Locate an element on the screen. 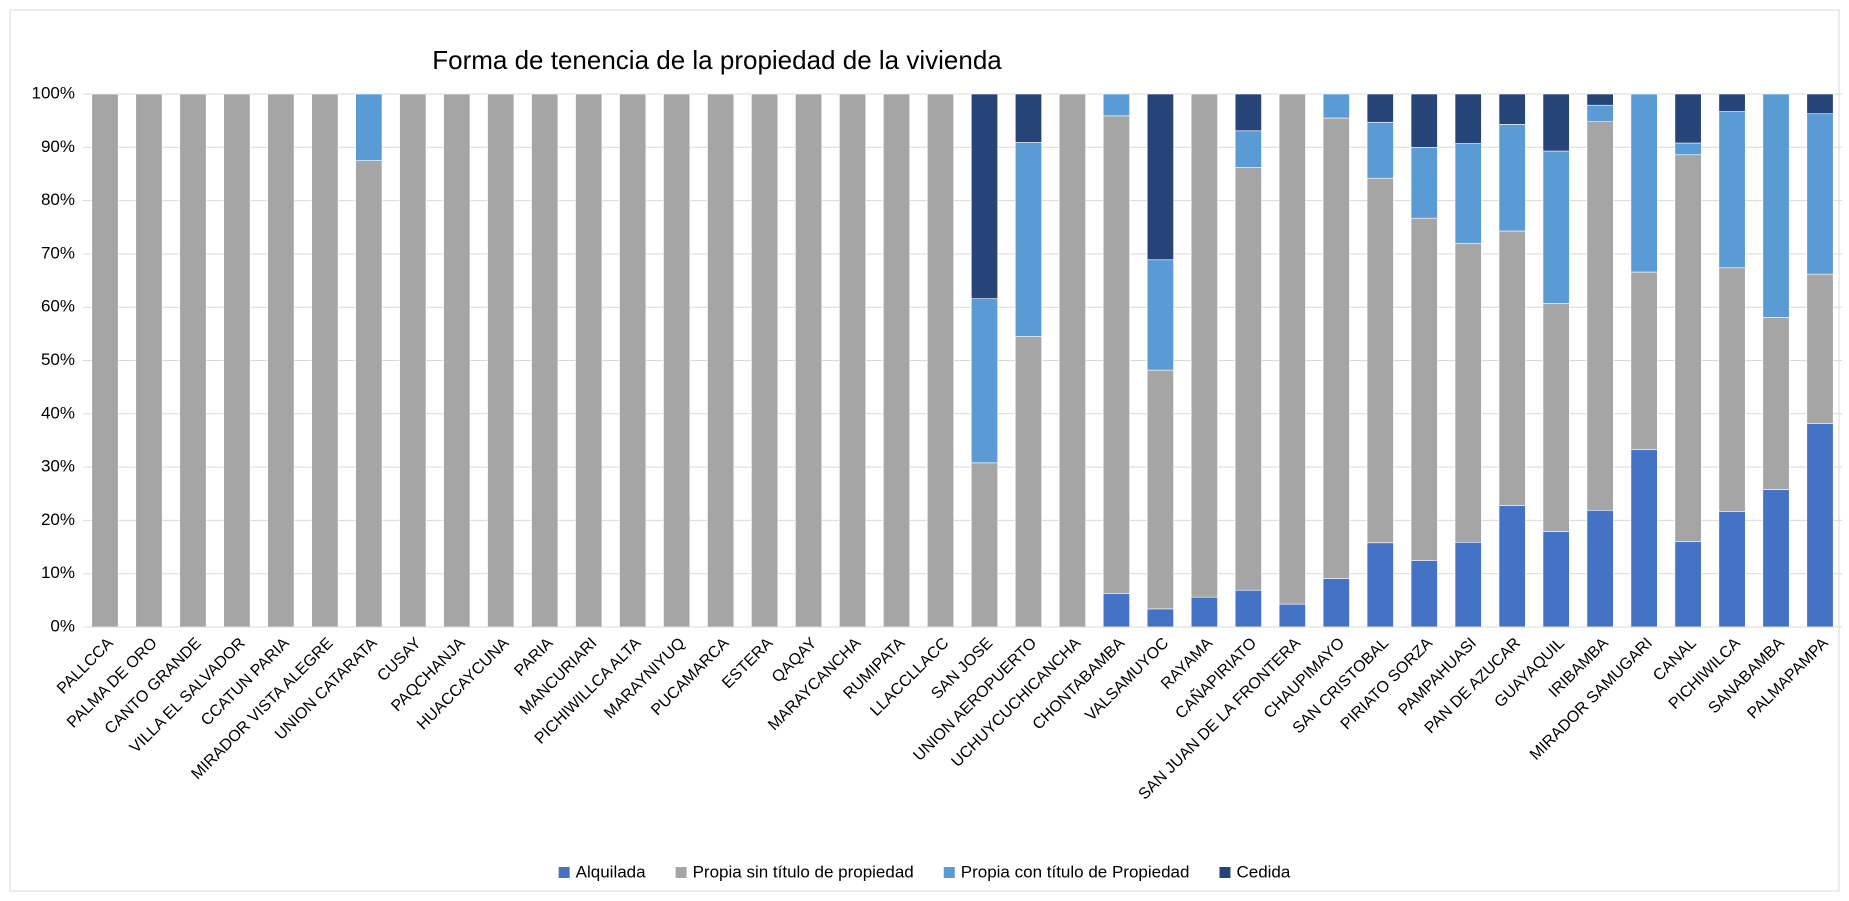 The height and width of the screenshot is (901, 1849). y-tick-label: 20% is located at coordinates (58, 519).